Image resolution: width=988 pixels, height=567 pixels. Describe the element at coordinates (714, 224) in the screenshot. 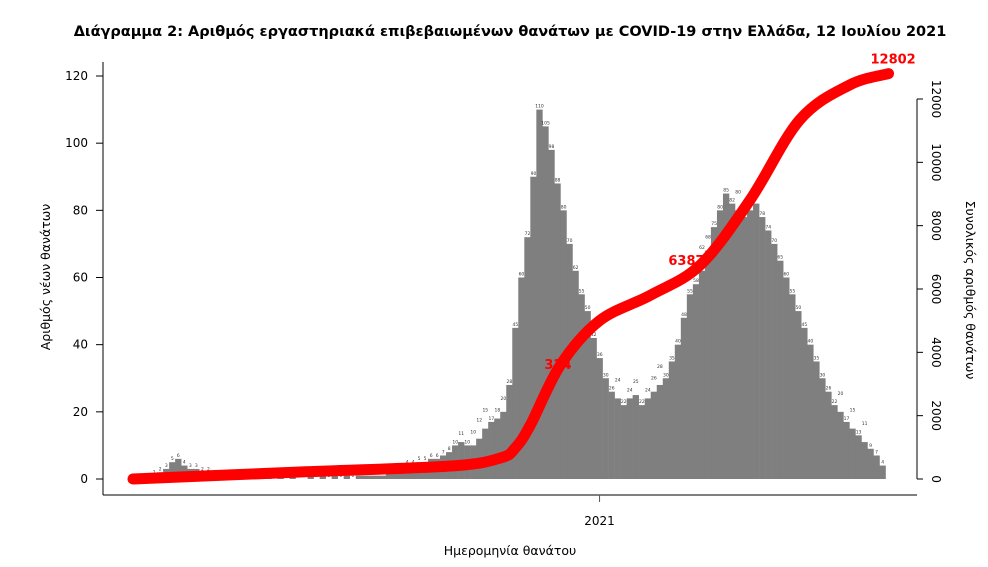

I see `bar-value-label: 75` at that location.